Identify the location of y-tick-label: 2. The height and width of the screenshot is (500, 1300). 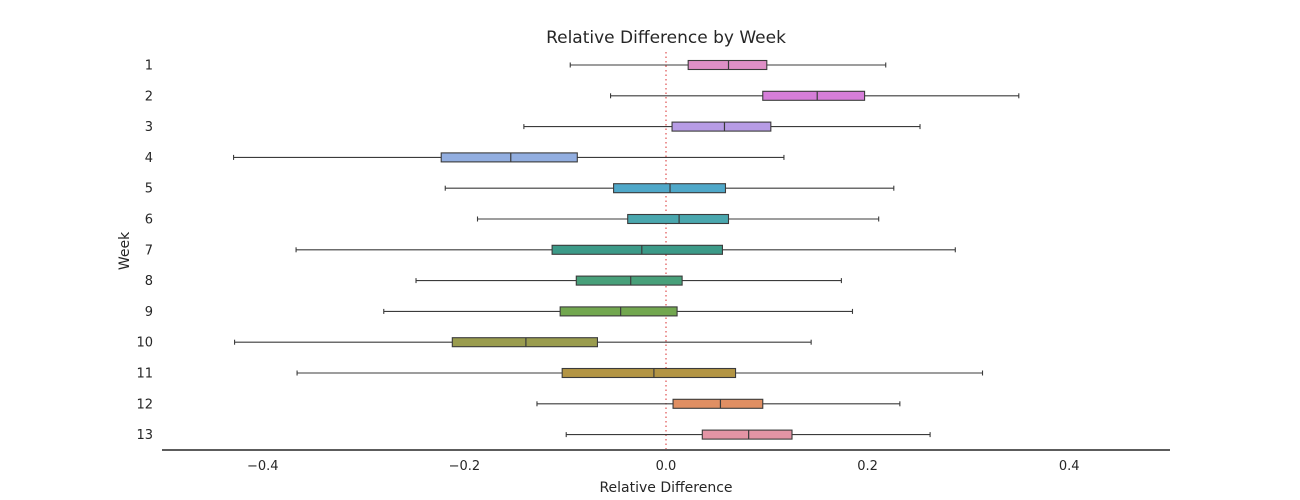
(149, 96).